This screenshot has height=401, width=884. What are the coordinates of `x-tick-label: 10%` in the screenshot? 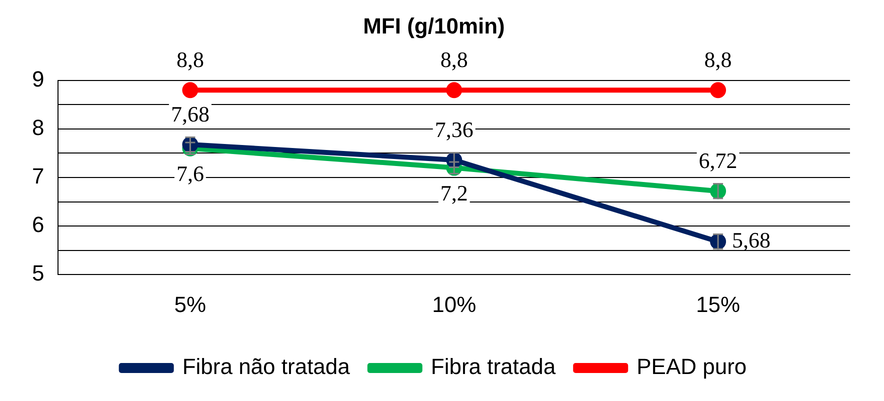 It's located at (454, 304).